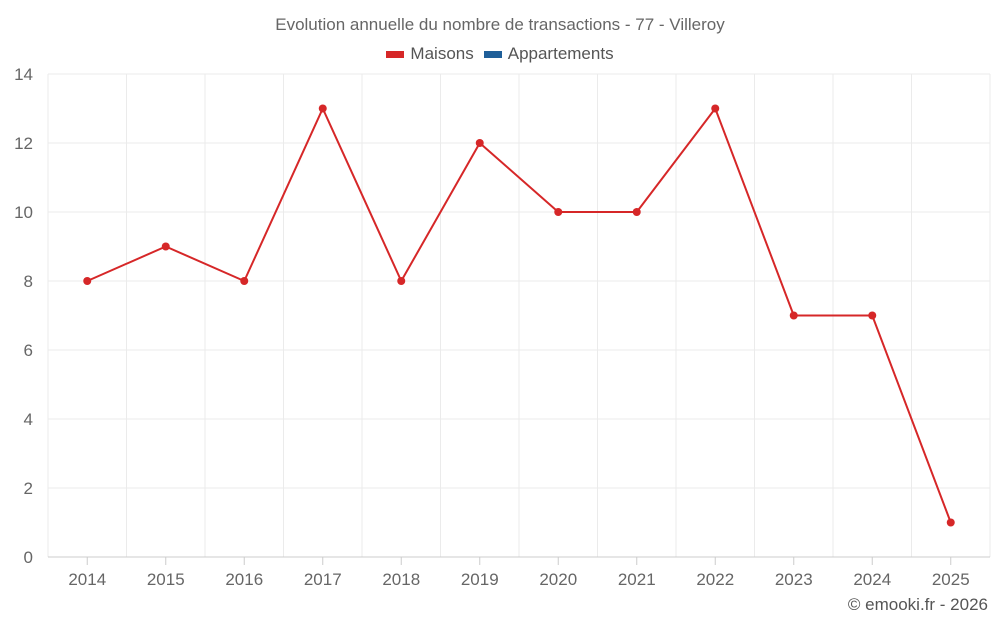 The height and width of the screenshot is (625, 1000). Describe the element at coordinates (28, 350) in the screenshot. I see `y-tick-label: 6` at that location.